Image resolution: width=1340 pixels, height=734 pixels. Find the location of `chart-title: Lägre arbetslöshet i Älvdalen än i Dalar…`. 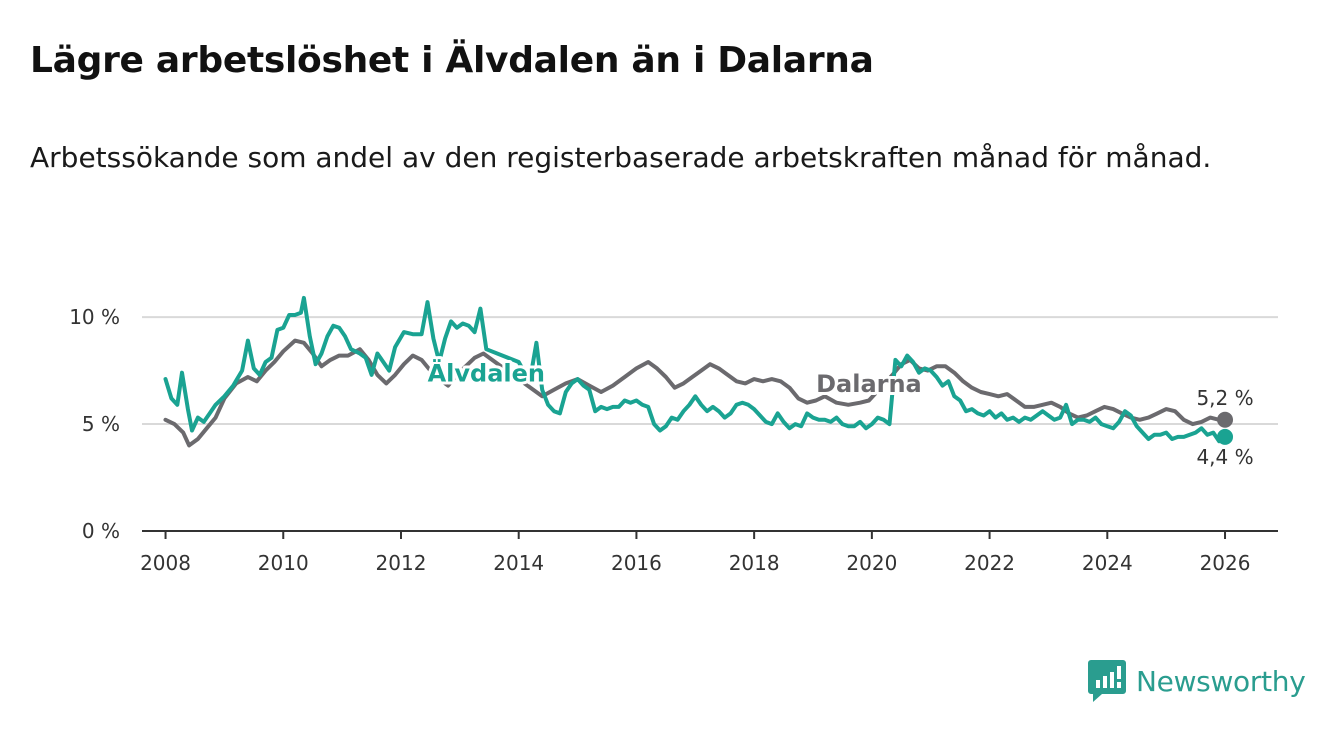

chart-title: Lägre arbetslöshet i Älvdalen än i Dalar… is located at coordinates (452, 60).